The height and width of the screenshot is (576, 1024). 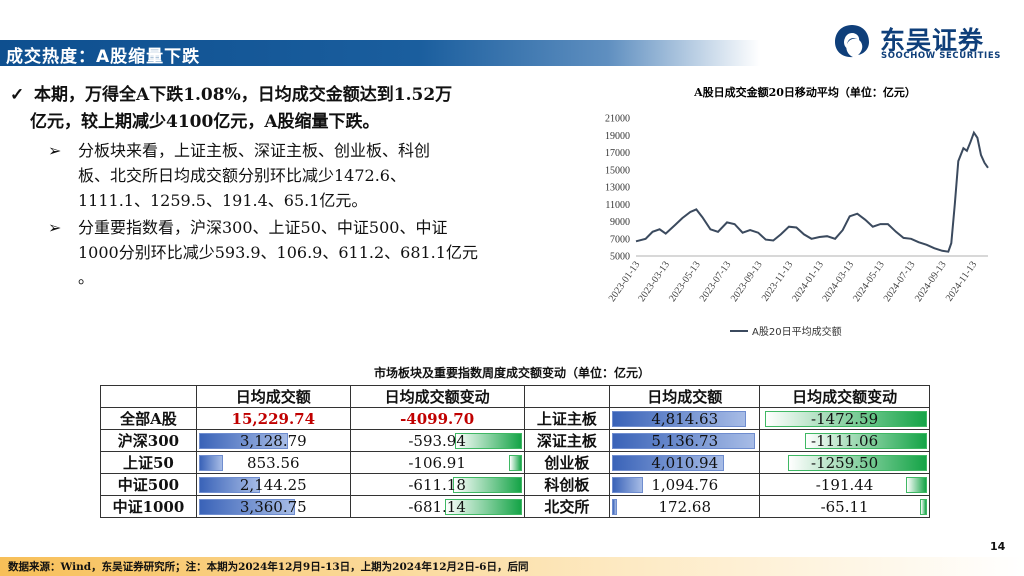 I want to click on x-tick-label: 2024-11-13, so click(x=962, y=281).